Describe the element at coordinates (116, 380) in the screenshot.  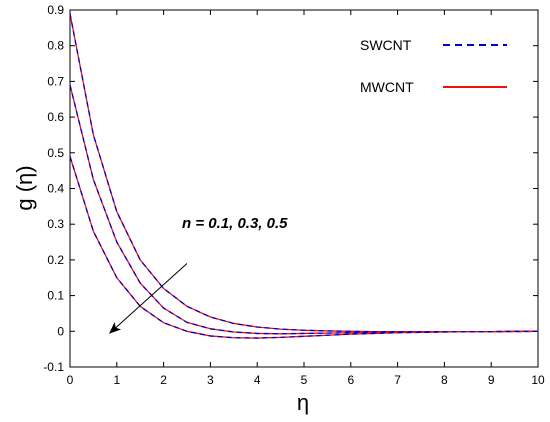
I see `x-tick-label: 1` at that location.